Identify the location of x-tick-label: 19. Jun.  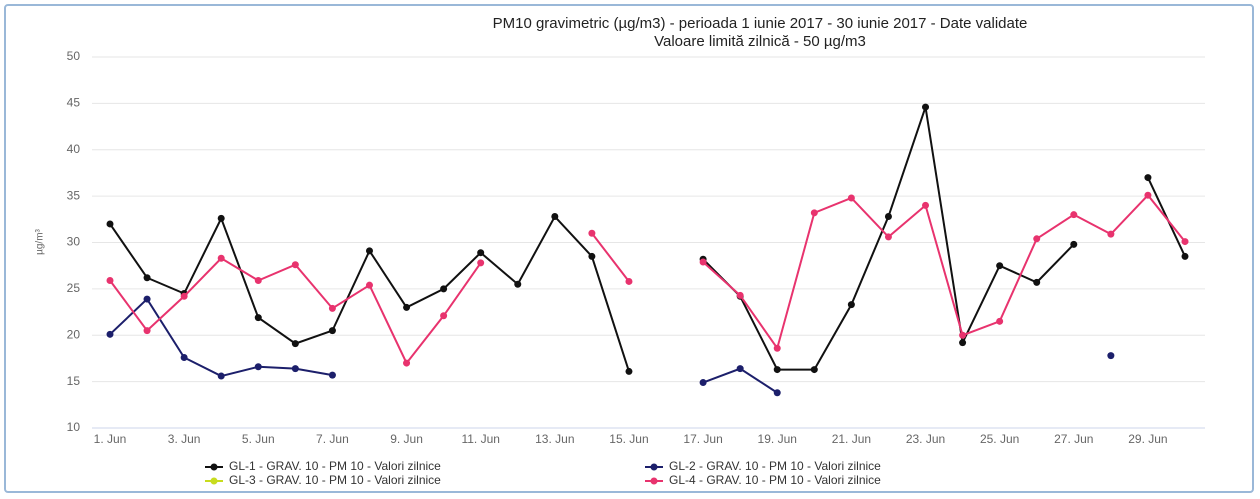
(777, 439).